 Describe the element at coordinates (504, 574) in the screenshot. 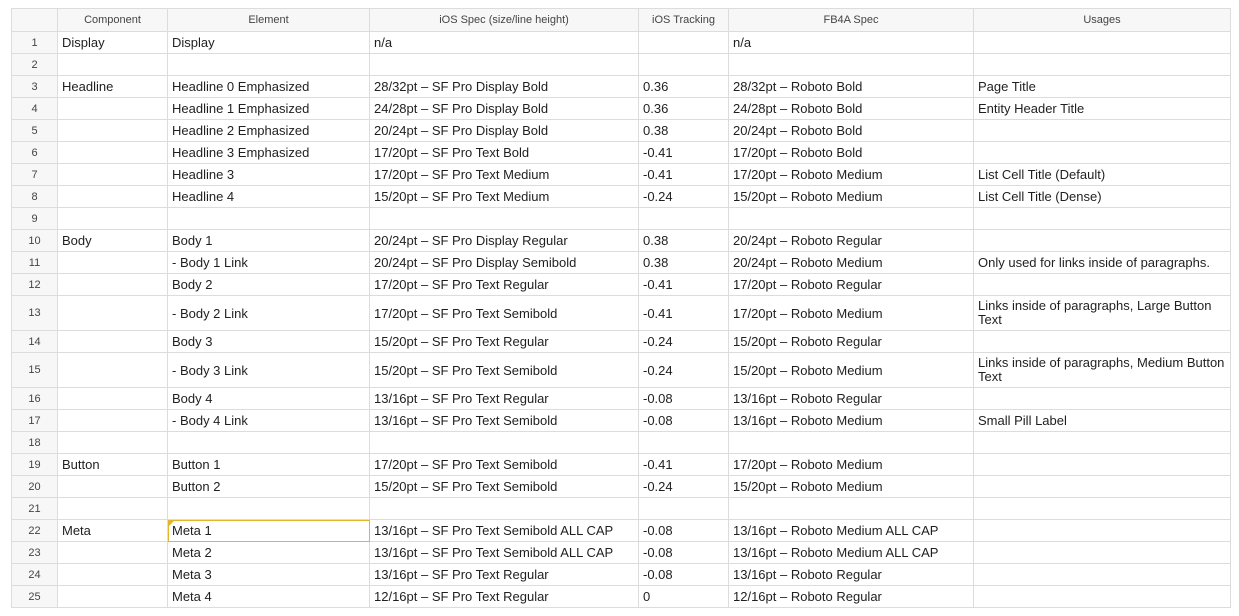

I see `cell-ios-spec: 13/16pt – SF Pro Text Regular` at that location.